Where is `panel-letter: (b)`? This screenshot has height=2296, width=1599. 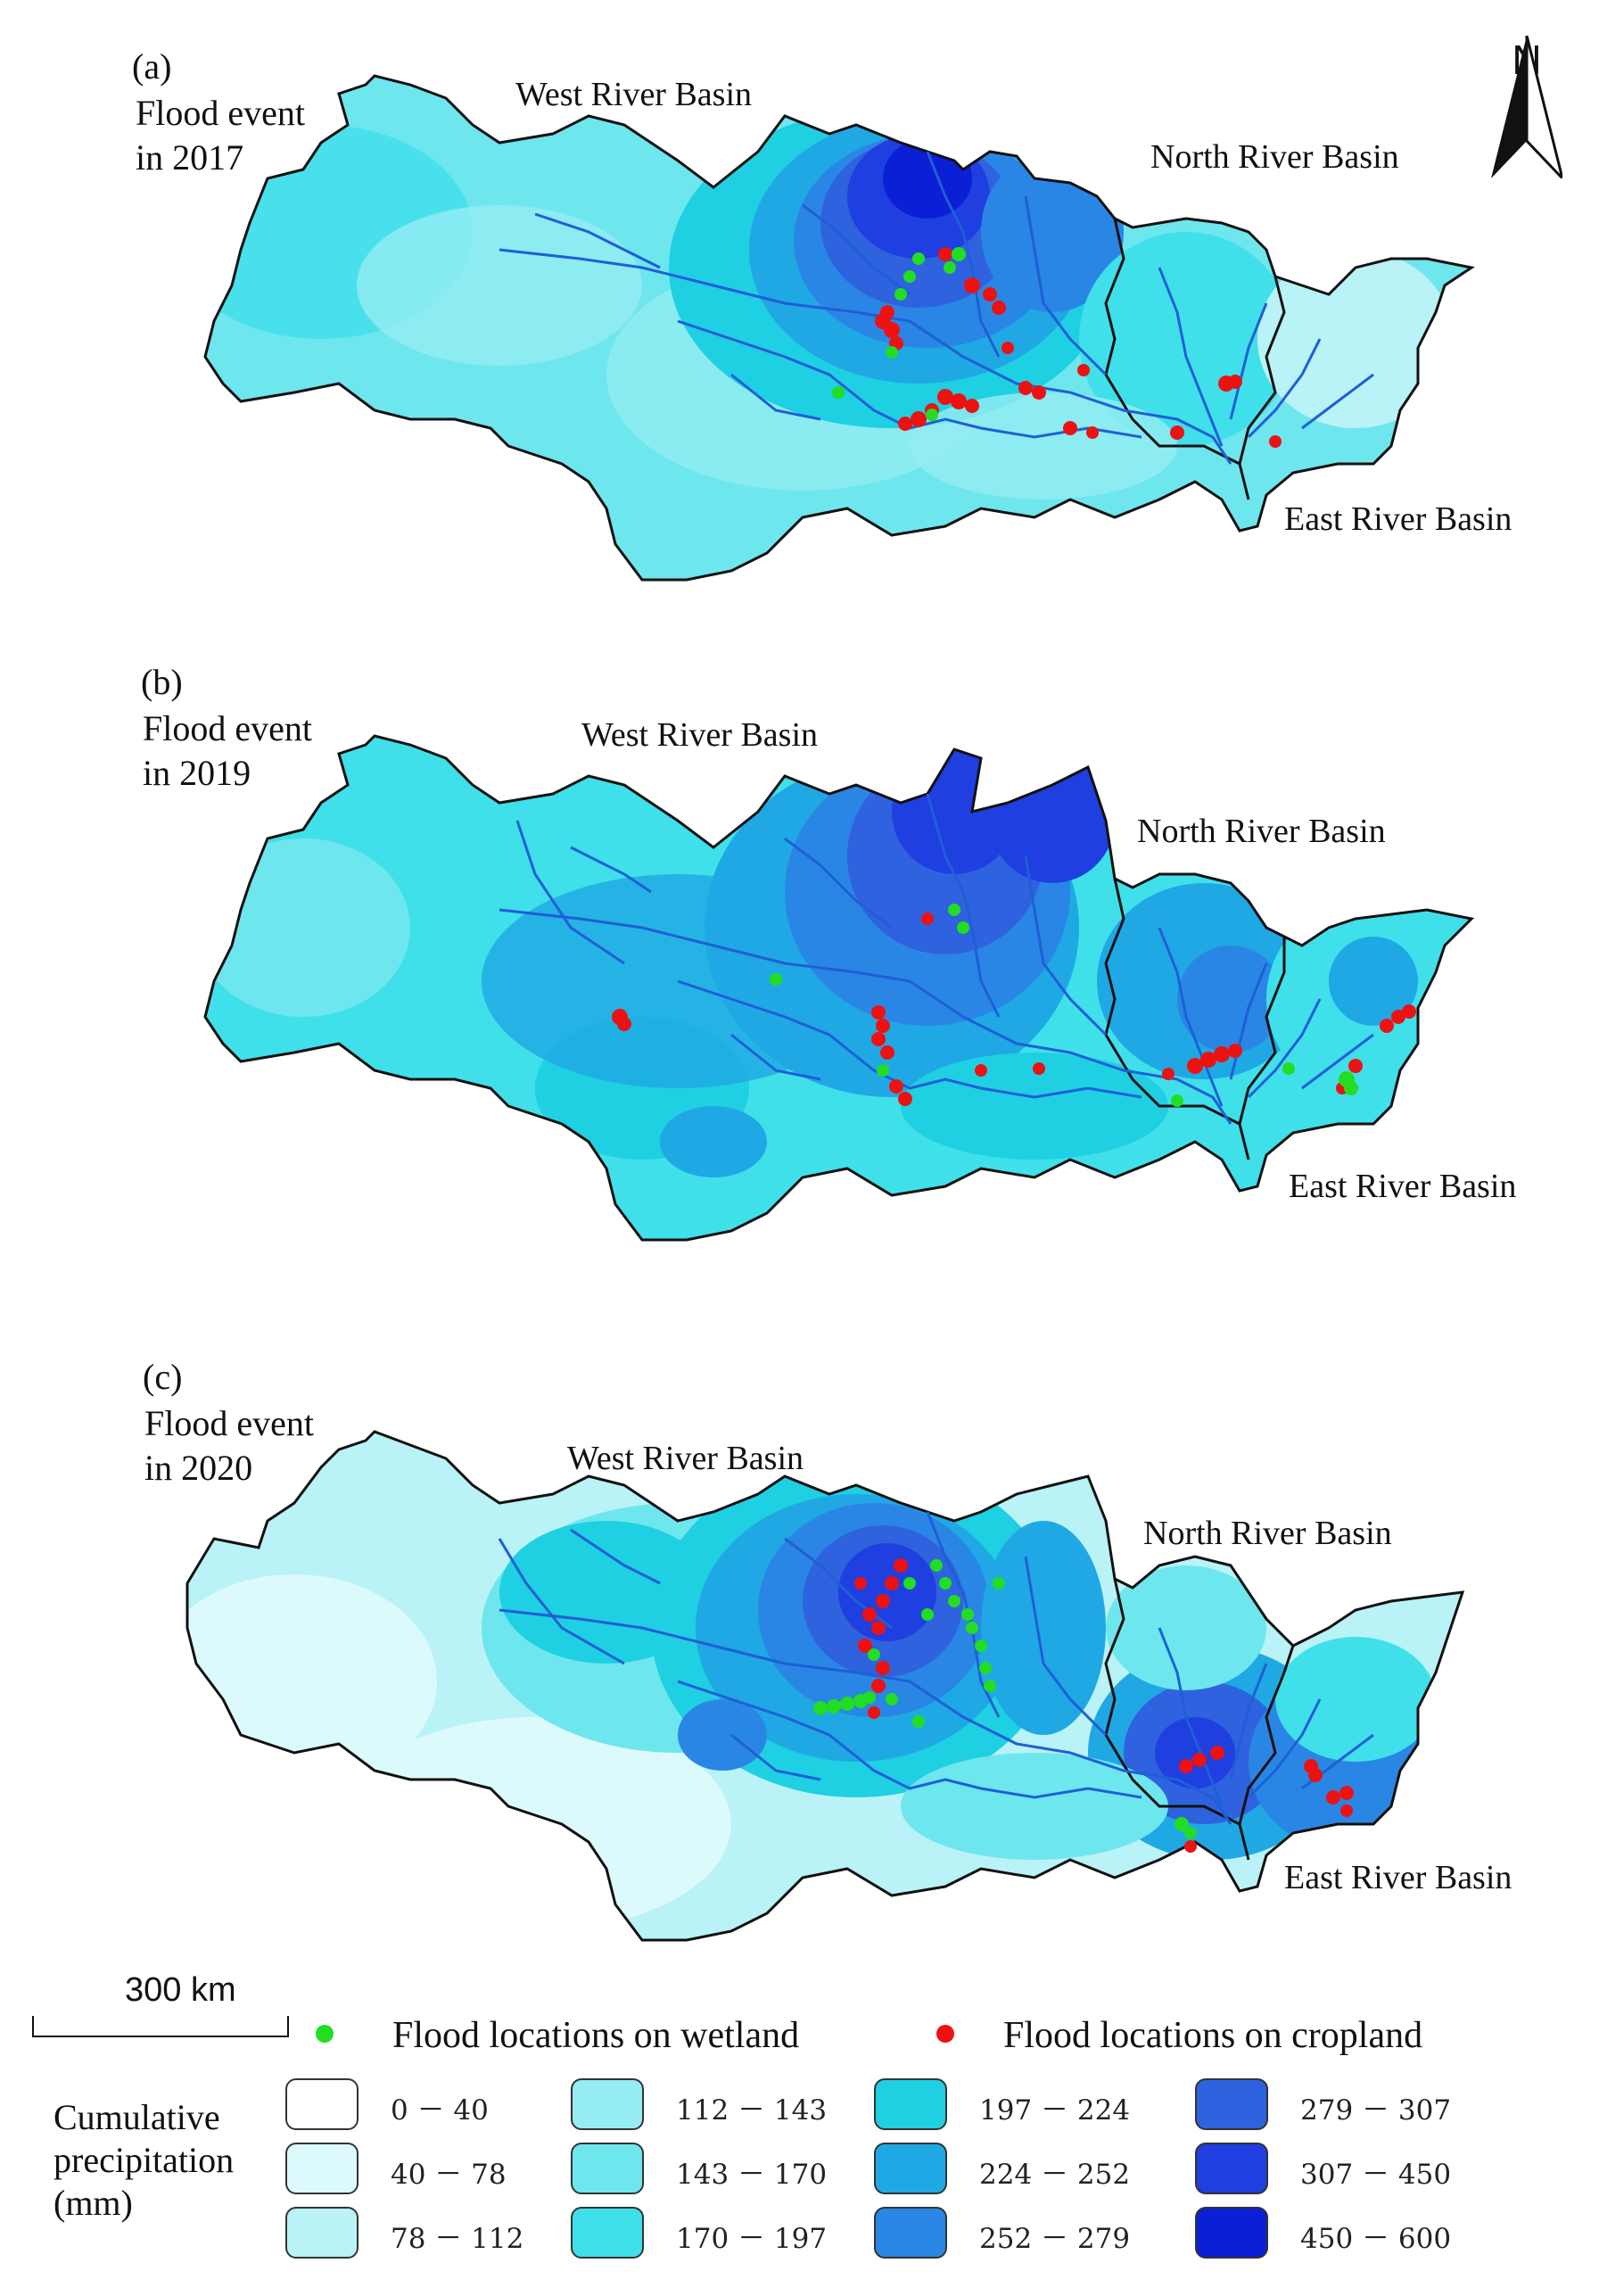 panel-letter: (b) is located at coordinates (162, 682).